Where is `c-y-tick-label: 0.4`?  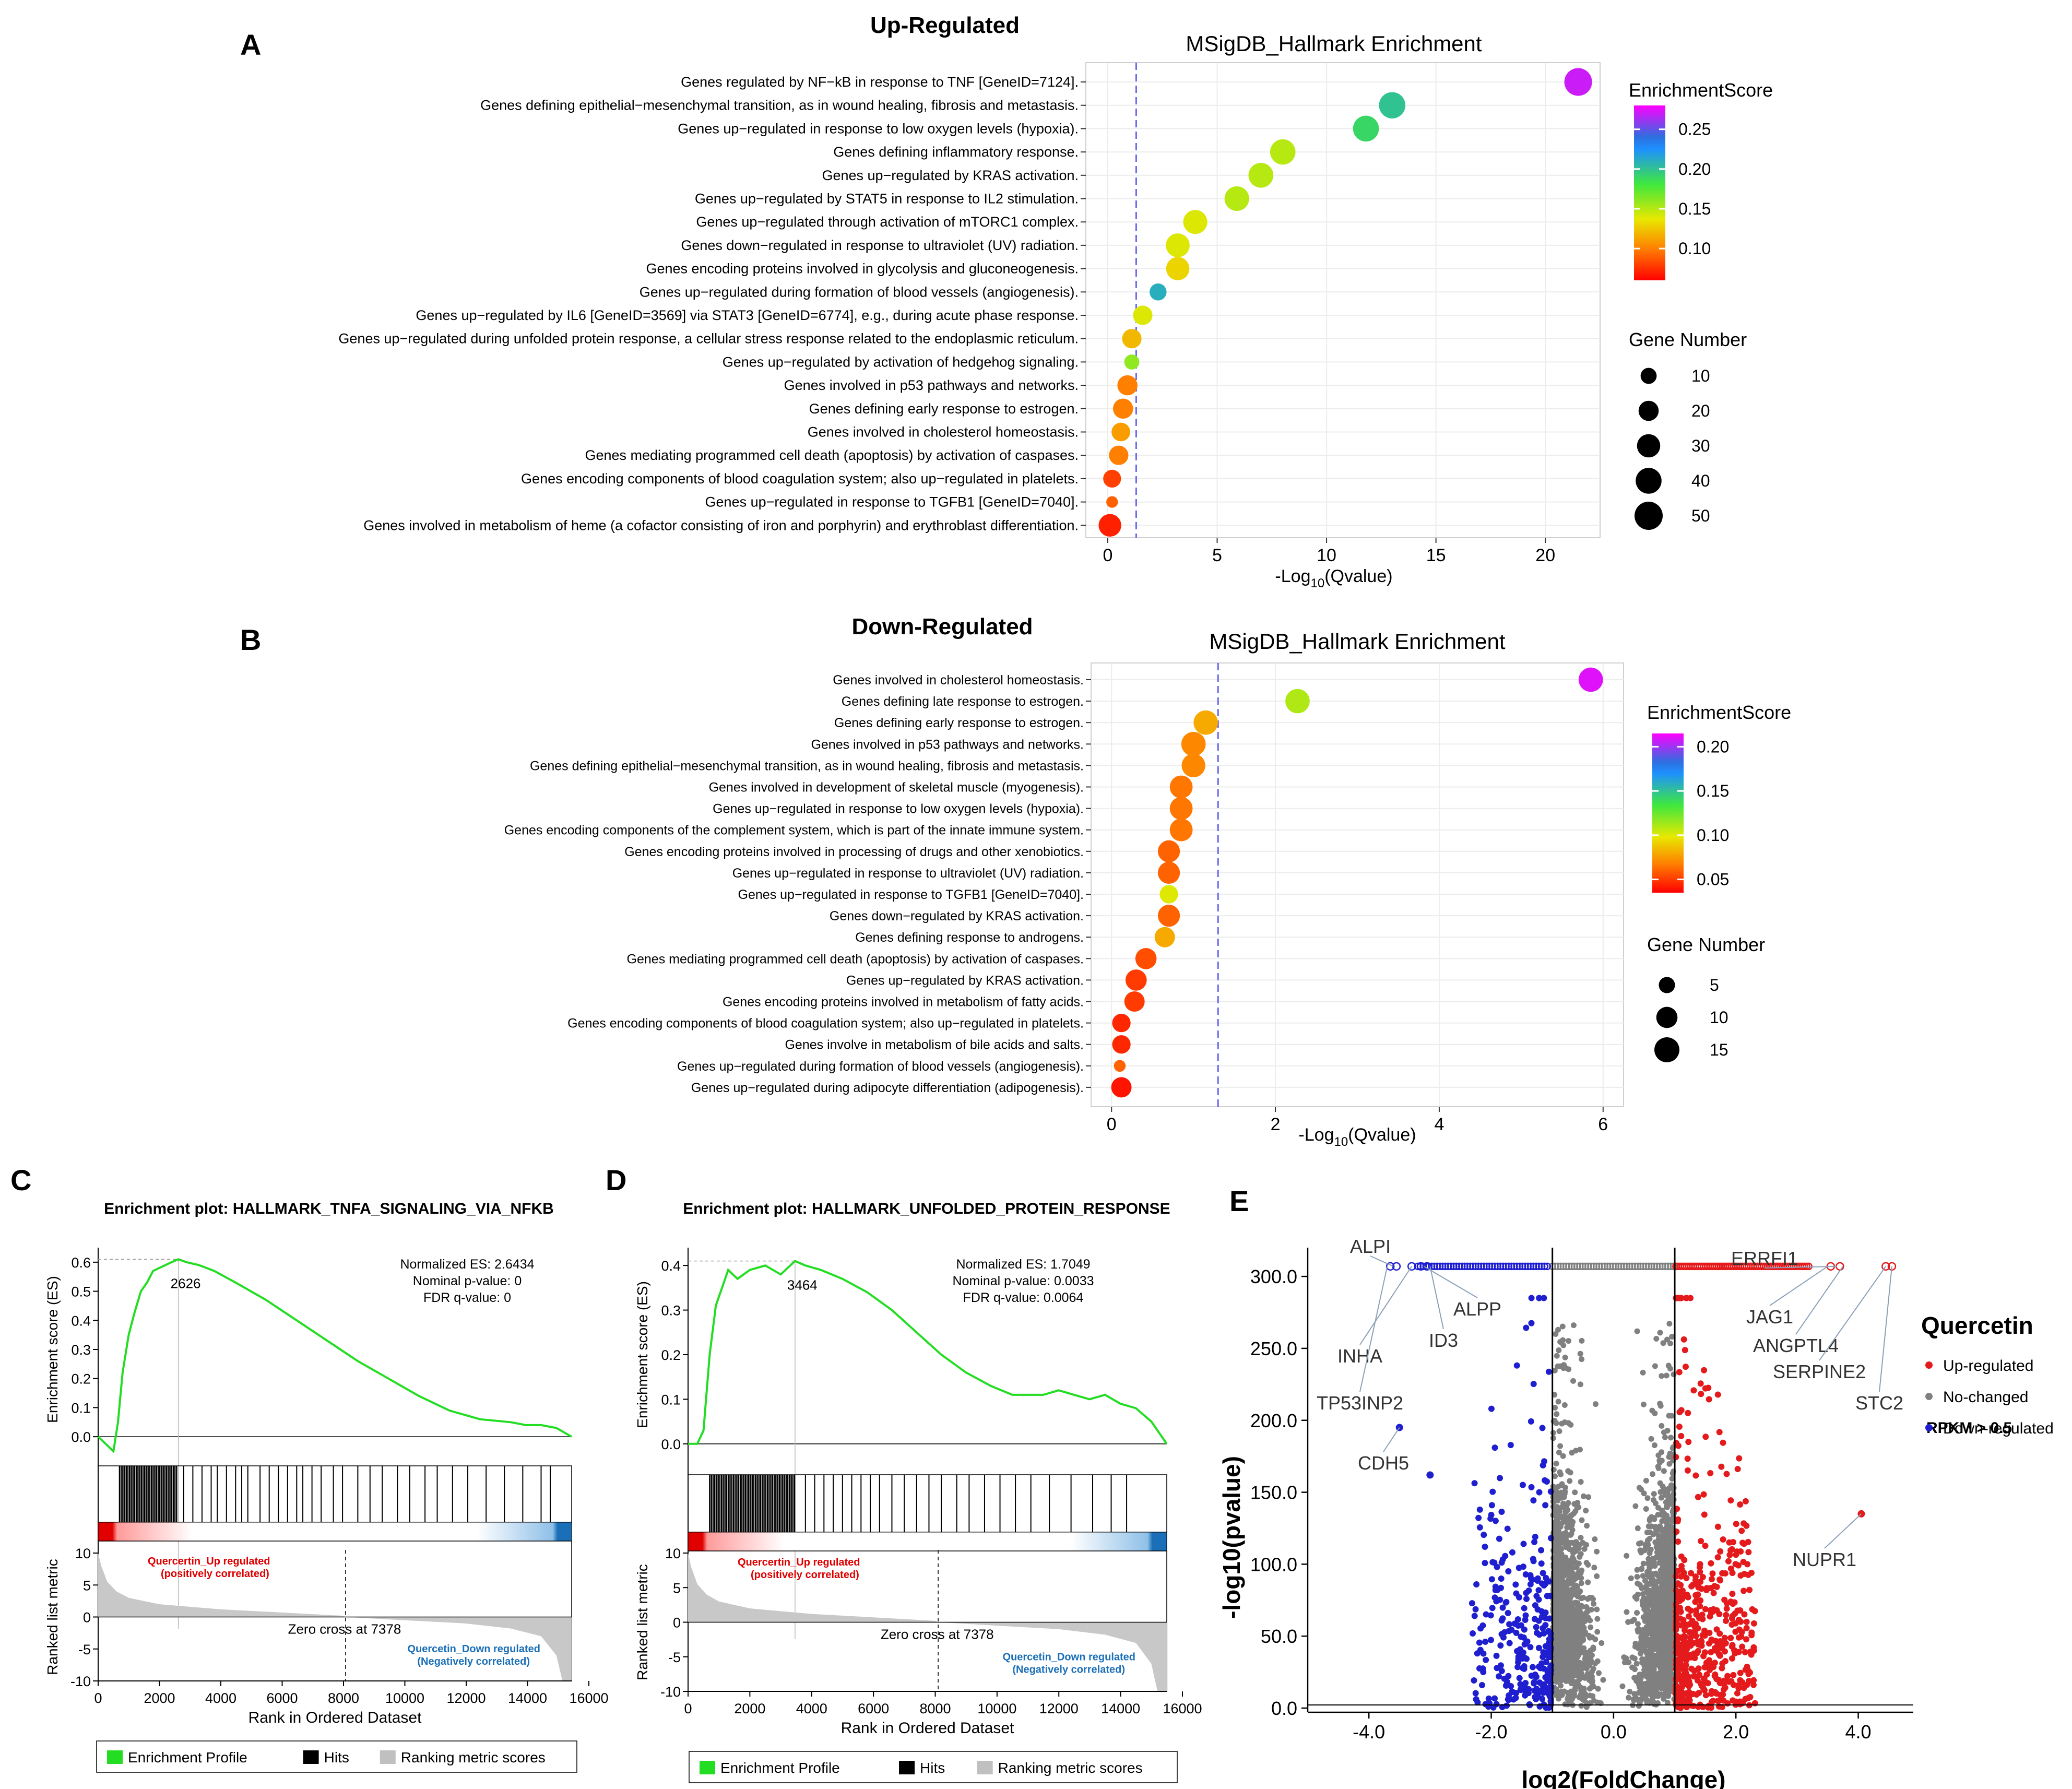
c-y-tick-label: 0.4 is located at coordinates (81, 1321).